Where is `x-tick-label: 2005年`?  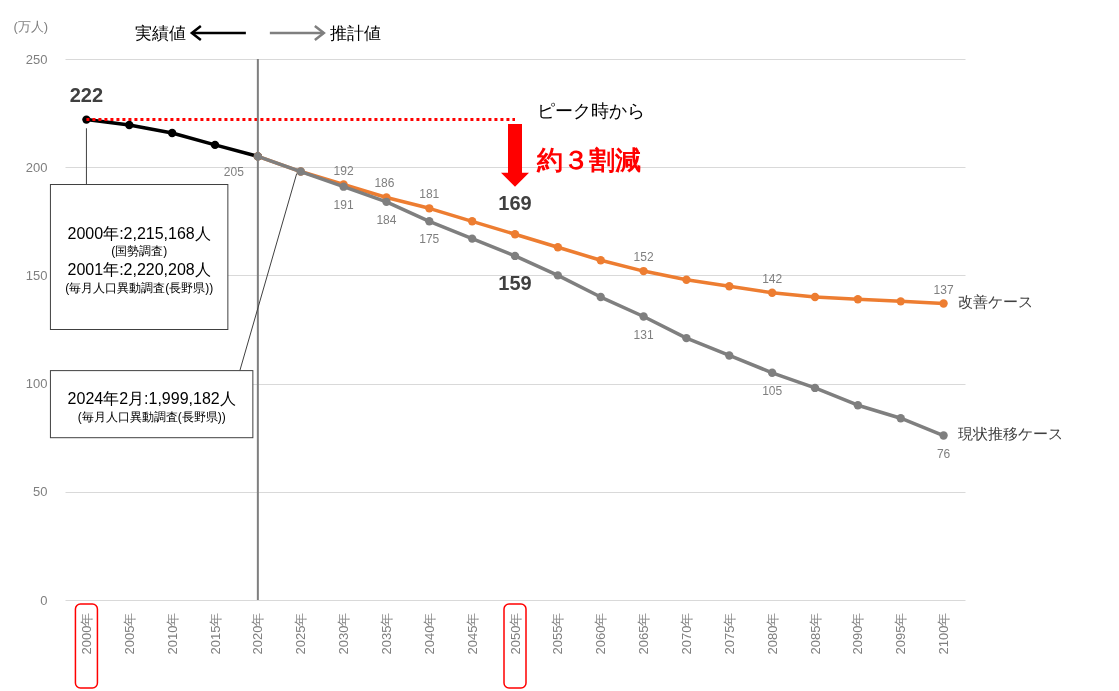 x-tick-label: 2005年 is located at coordinates (129, 633).